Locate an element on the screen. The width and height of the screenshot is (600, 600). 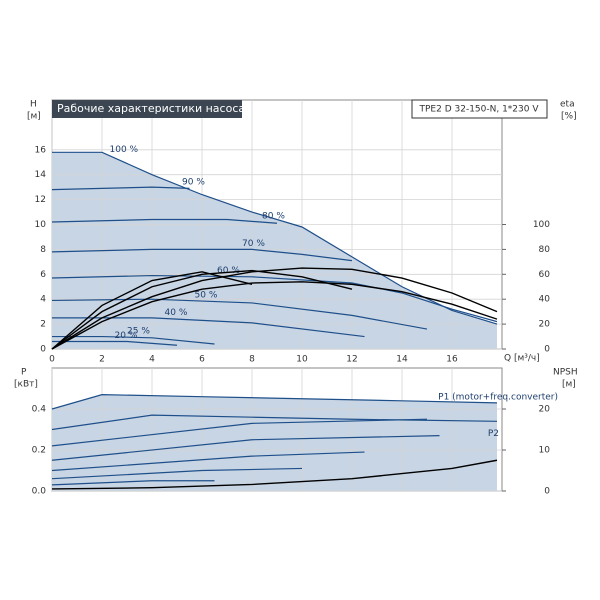
x-tick-label: 8 is located at coordinates (252, 360).